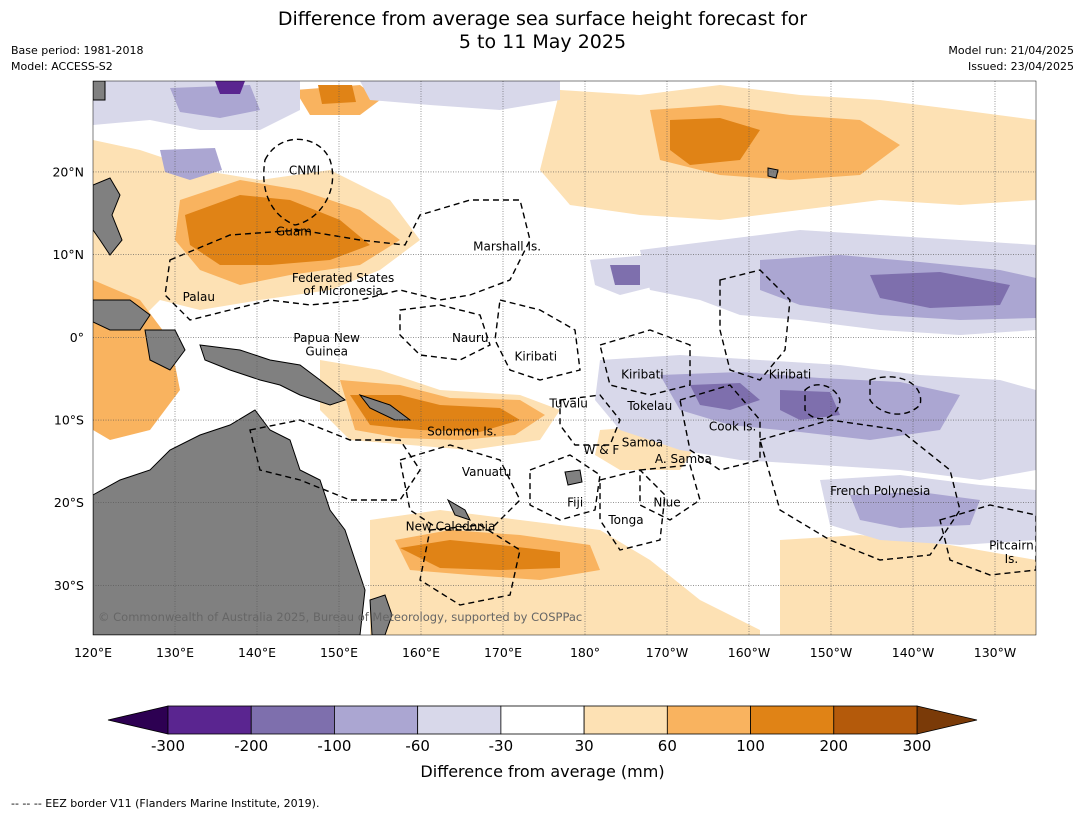 Image resolution: width=1085 pixels, height=816 pixels. I want to click on longitude-tick-label: 170°W, so click(667, 652).